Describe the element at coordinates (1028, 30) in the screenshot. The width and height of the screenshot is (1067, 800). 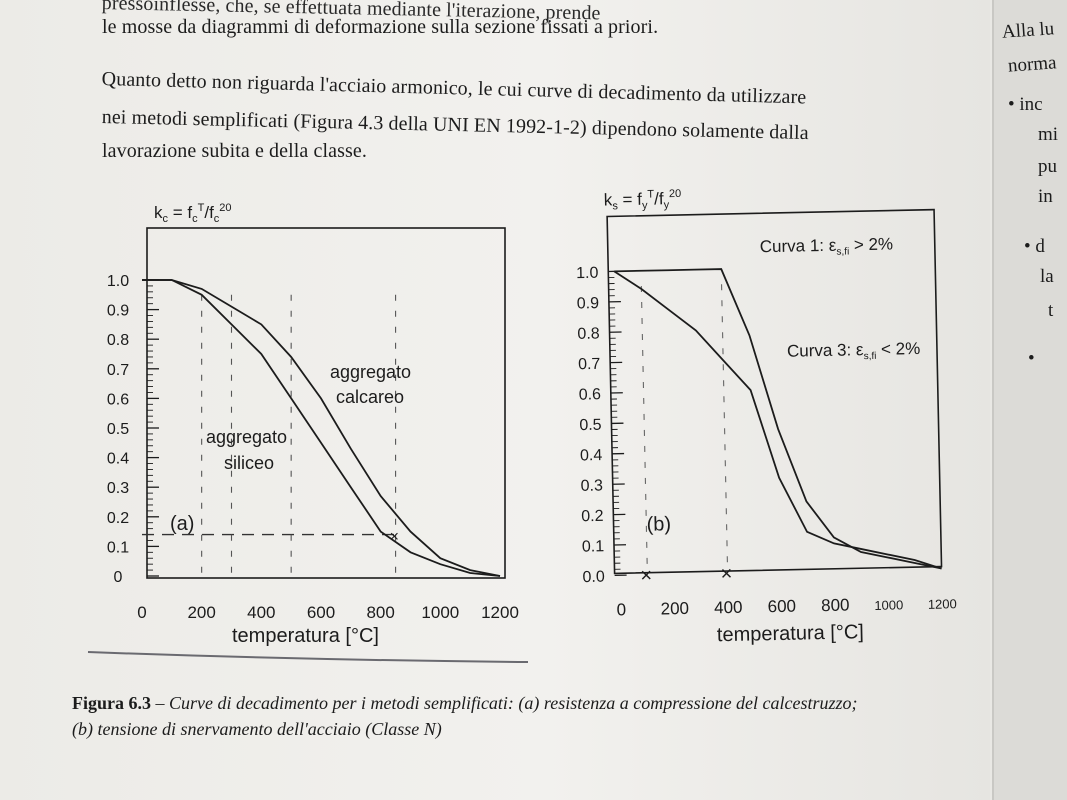
I see `side-text-0: Alla lu` at that location.